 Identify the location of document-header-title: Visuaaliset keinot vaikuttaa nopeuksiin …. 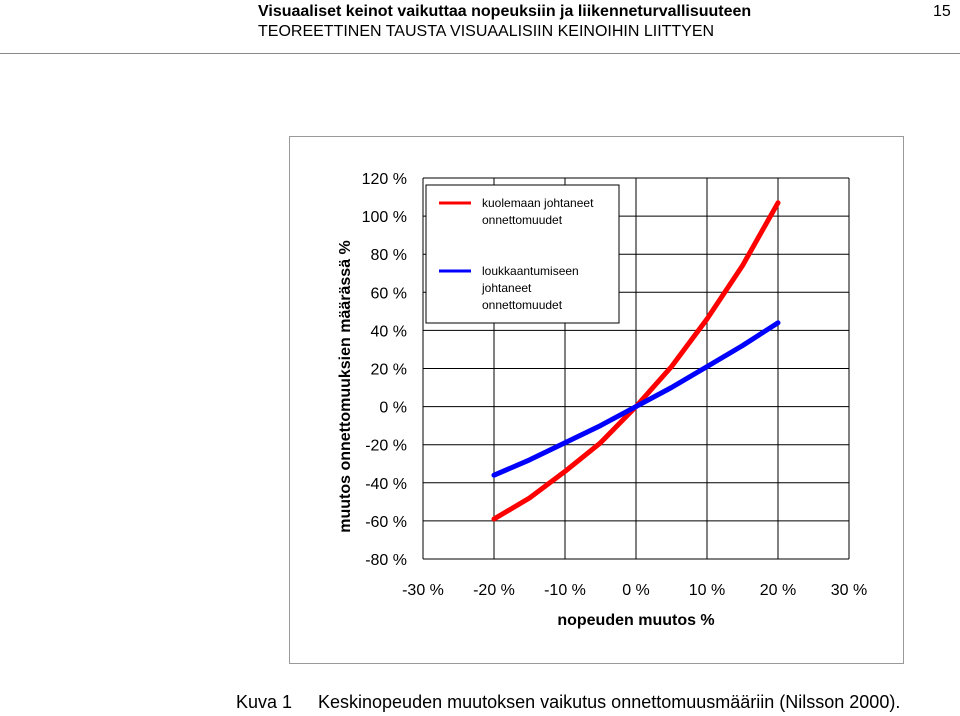
(505, 11).